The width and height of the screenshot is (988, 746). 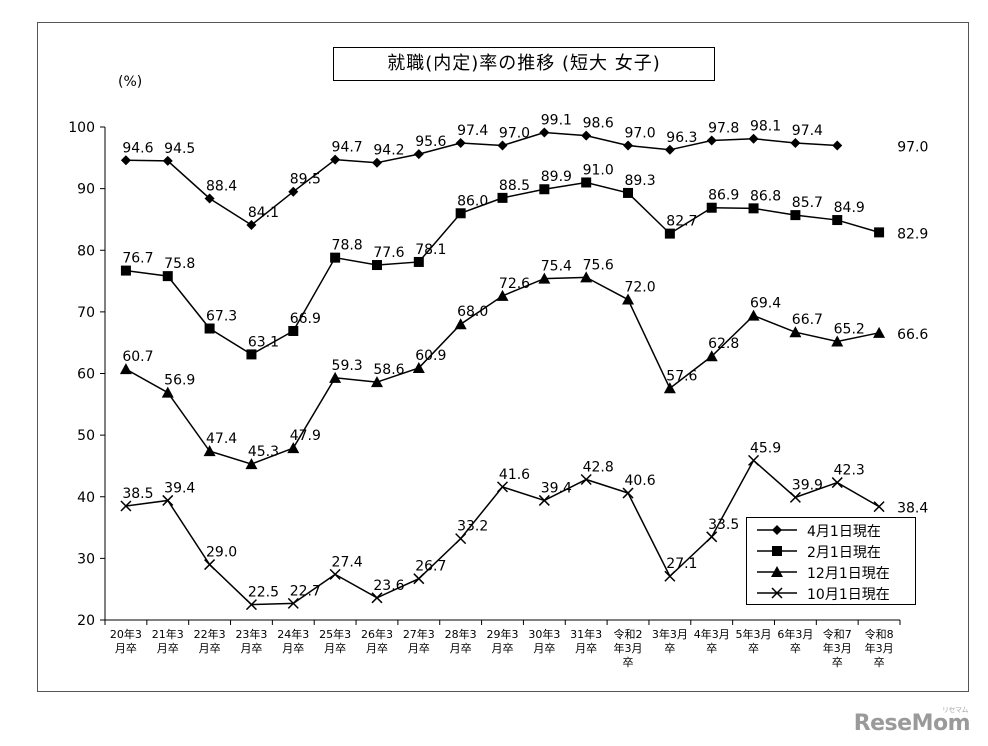 I want to click on data-label: 75.4, so click(x=556, y=267).